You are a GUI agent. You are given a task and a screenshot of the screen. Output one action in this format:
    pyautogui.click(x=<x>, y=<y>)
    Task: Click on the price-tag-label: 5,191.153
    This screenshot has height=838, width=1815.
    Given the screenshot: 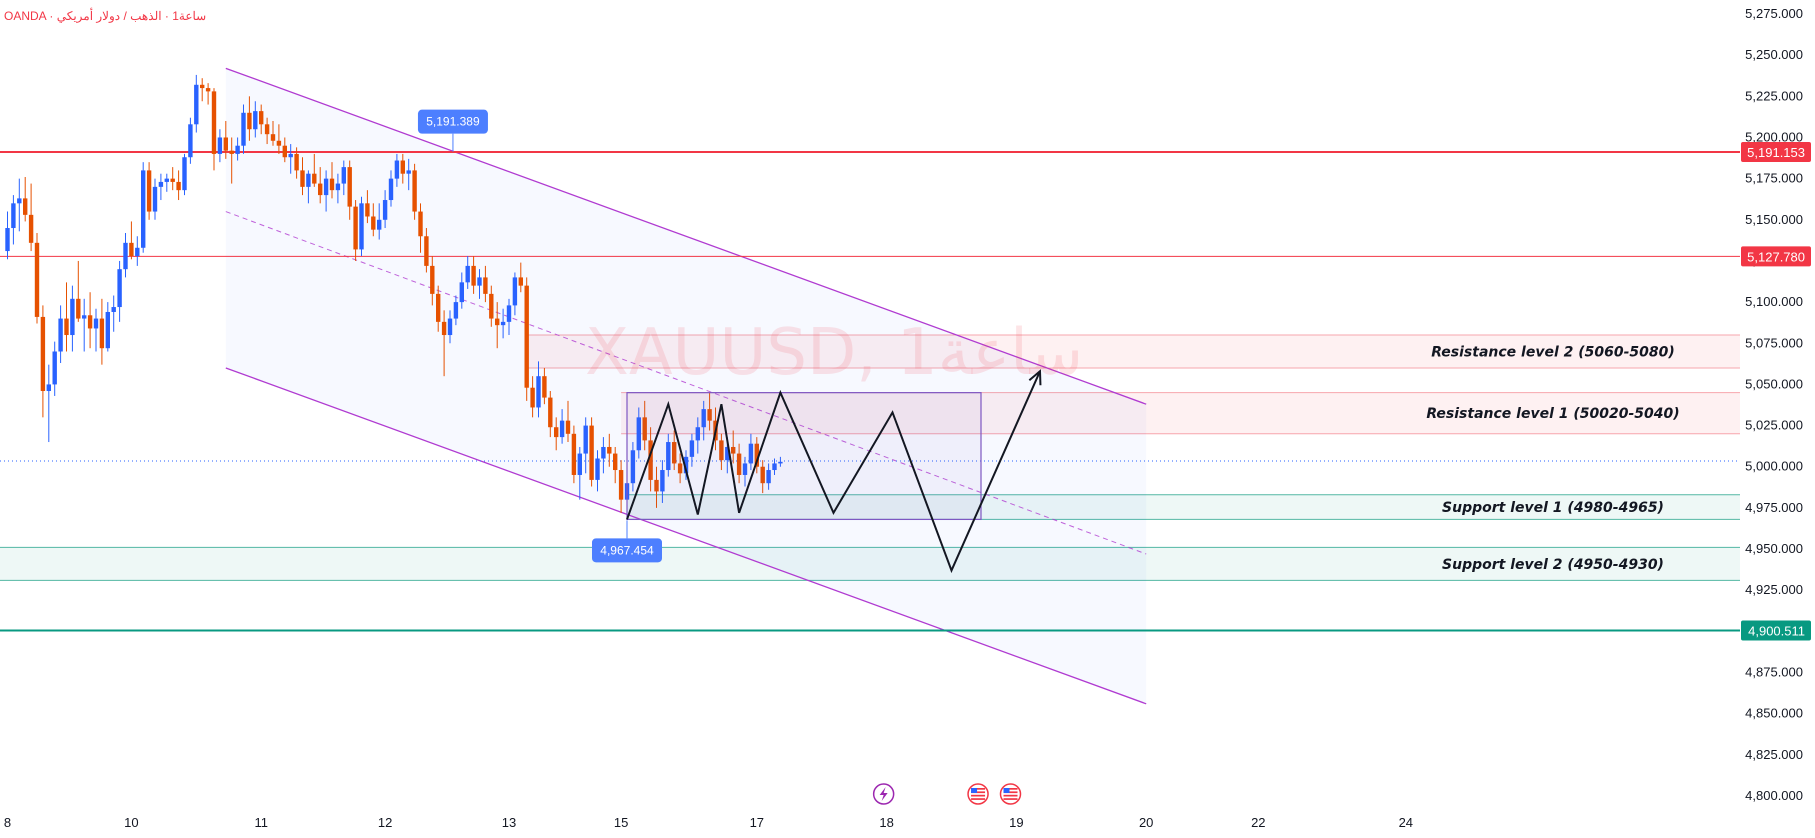 What is the action you would take?
    pyautogui.click(x=1776, y=152)
    